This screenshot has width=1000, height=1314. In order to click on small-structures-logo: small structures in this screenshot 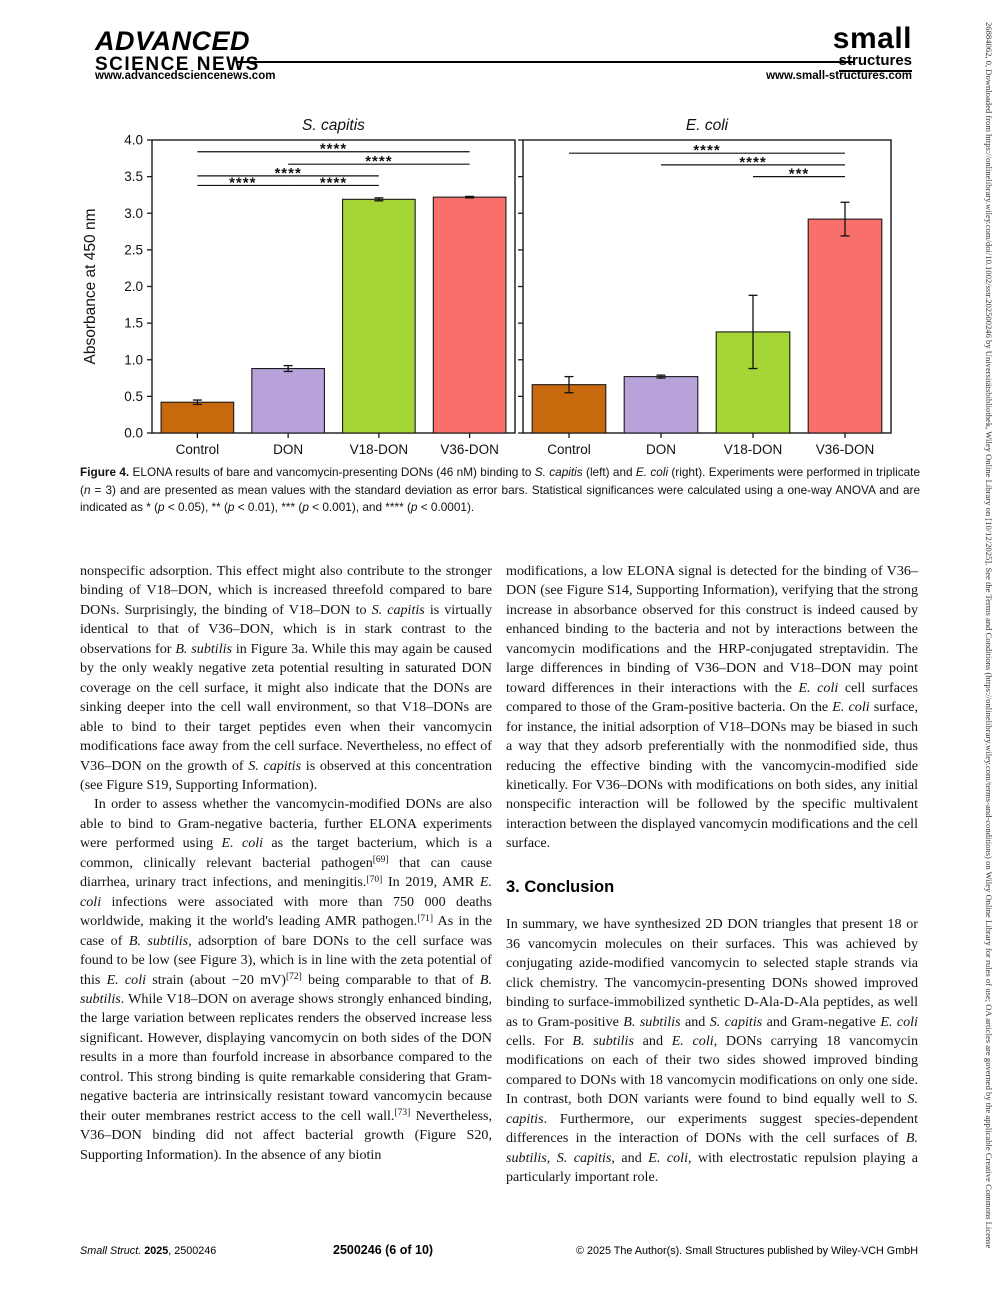, I will do `click(872, 47)`.